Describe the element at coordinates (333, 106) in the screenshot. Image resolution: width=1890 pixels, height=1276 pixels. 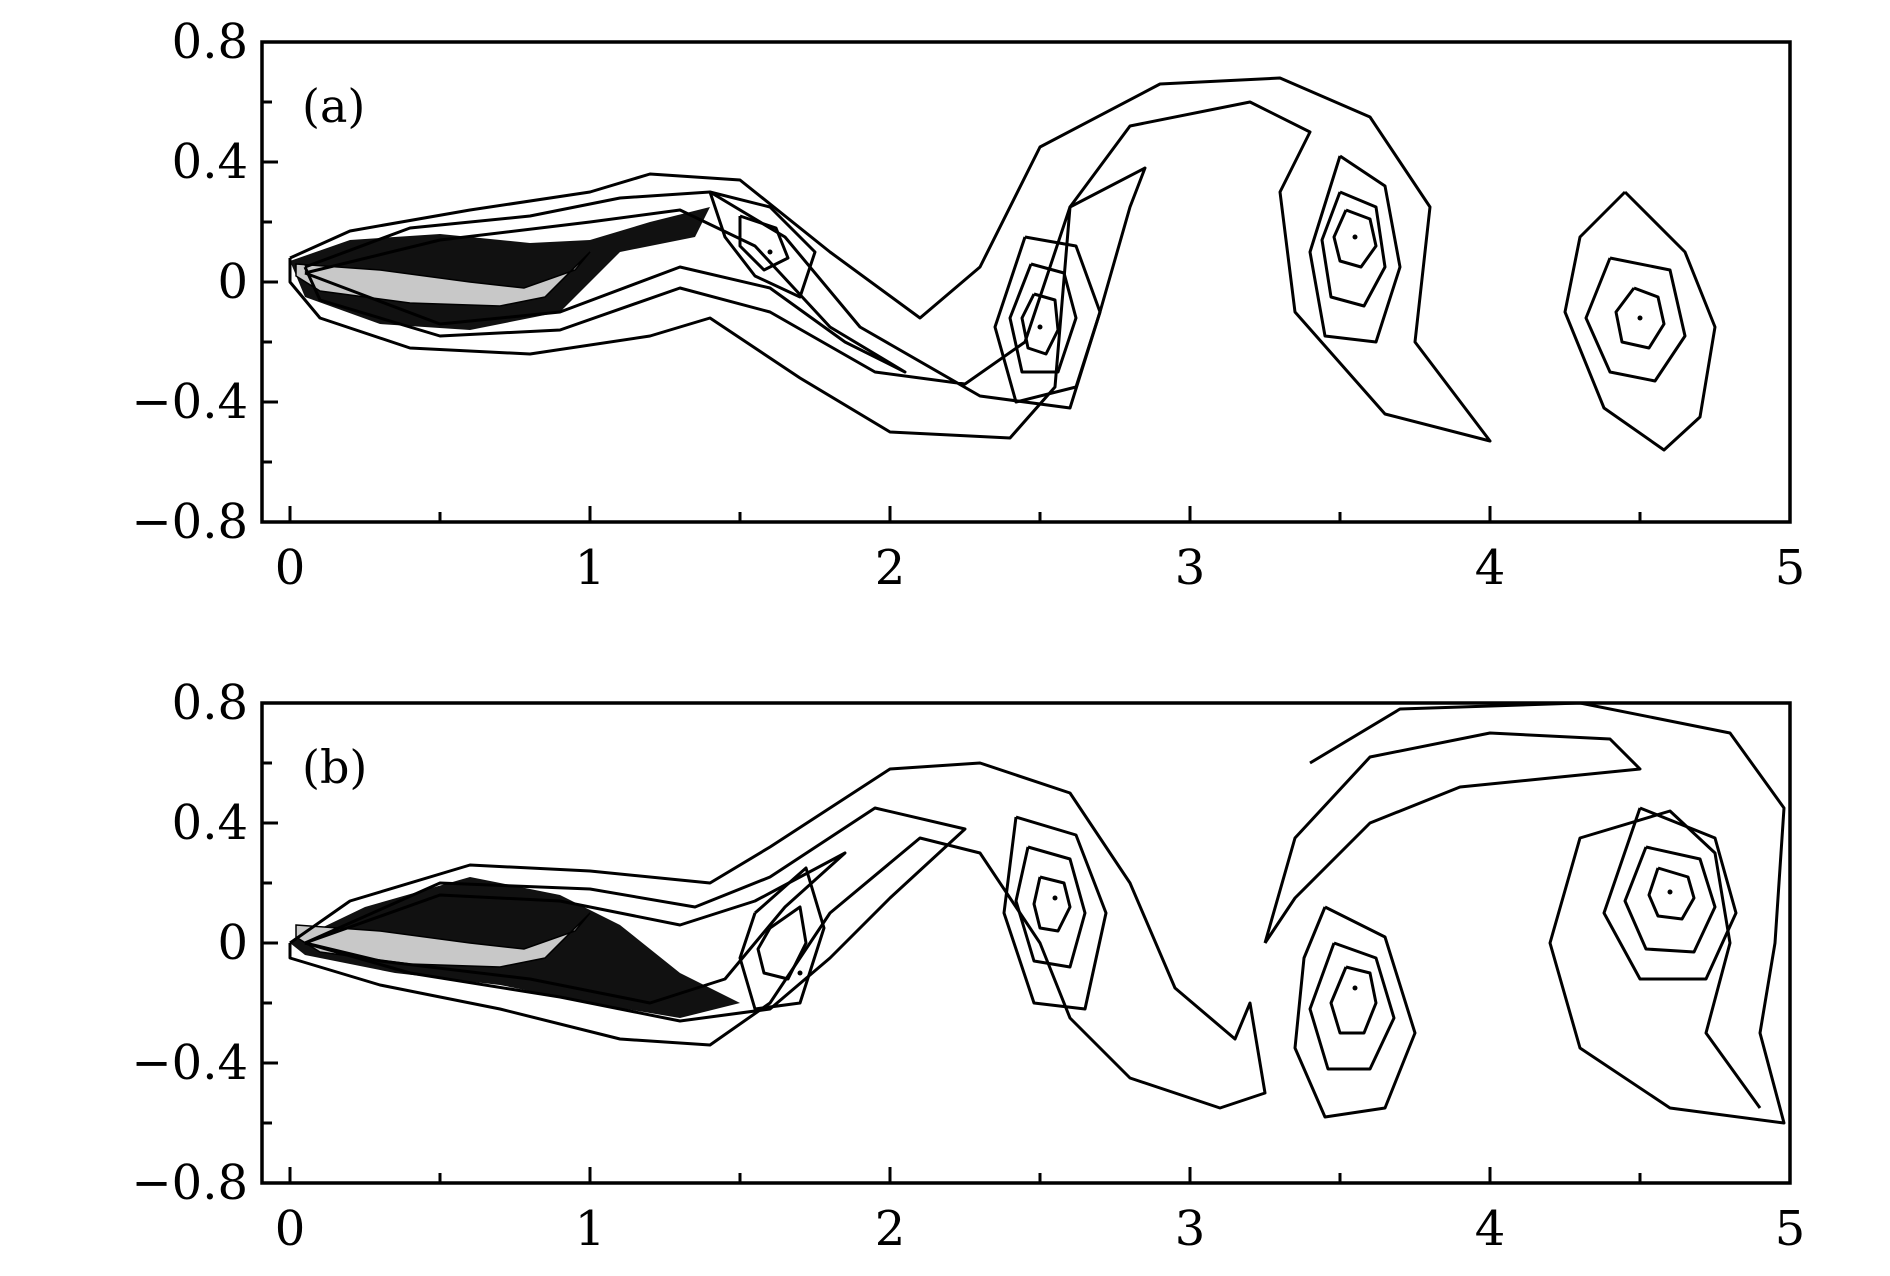
I see `panel-label: (a)` at that location.